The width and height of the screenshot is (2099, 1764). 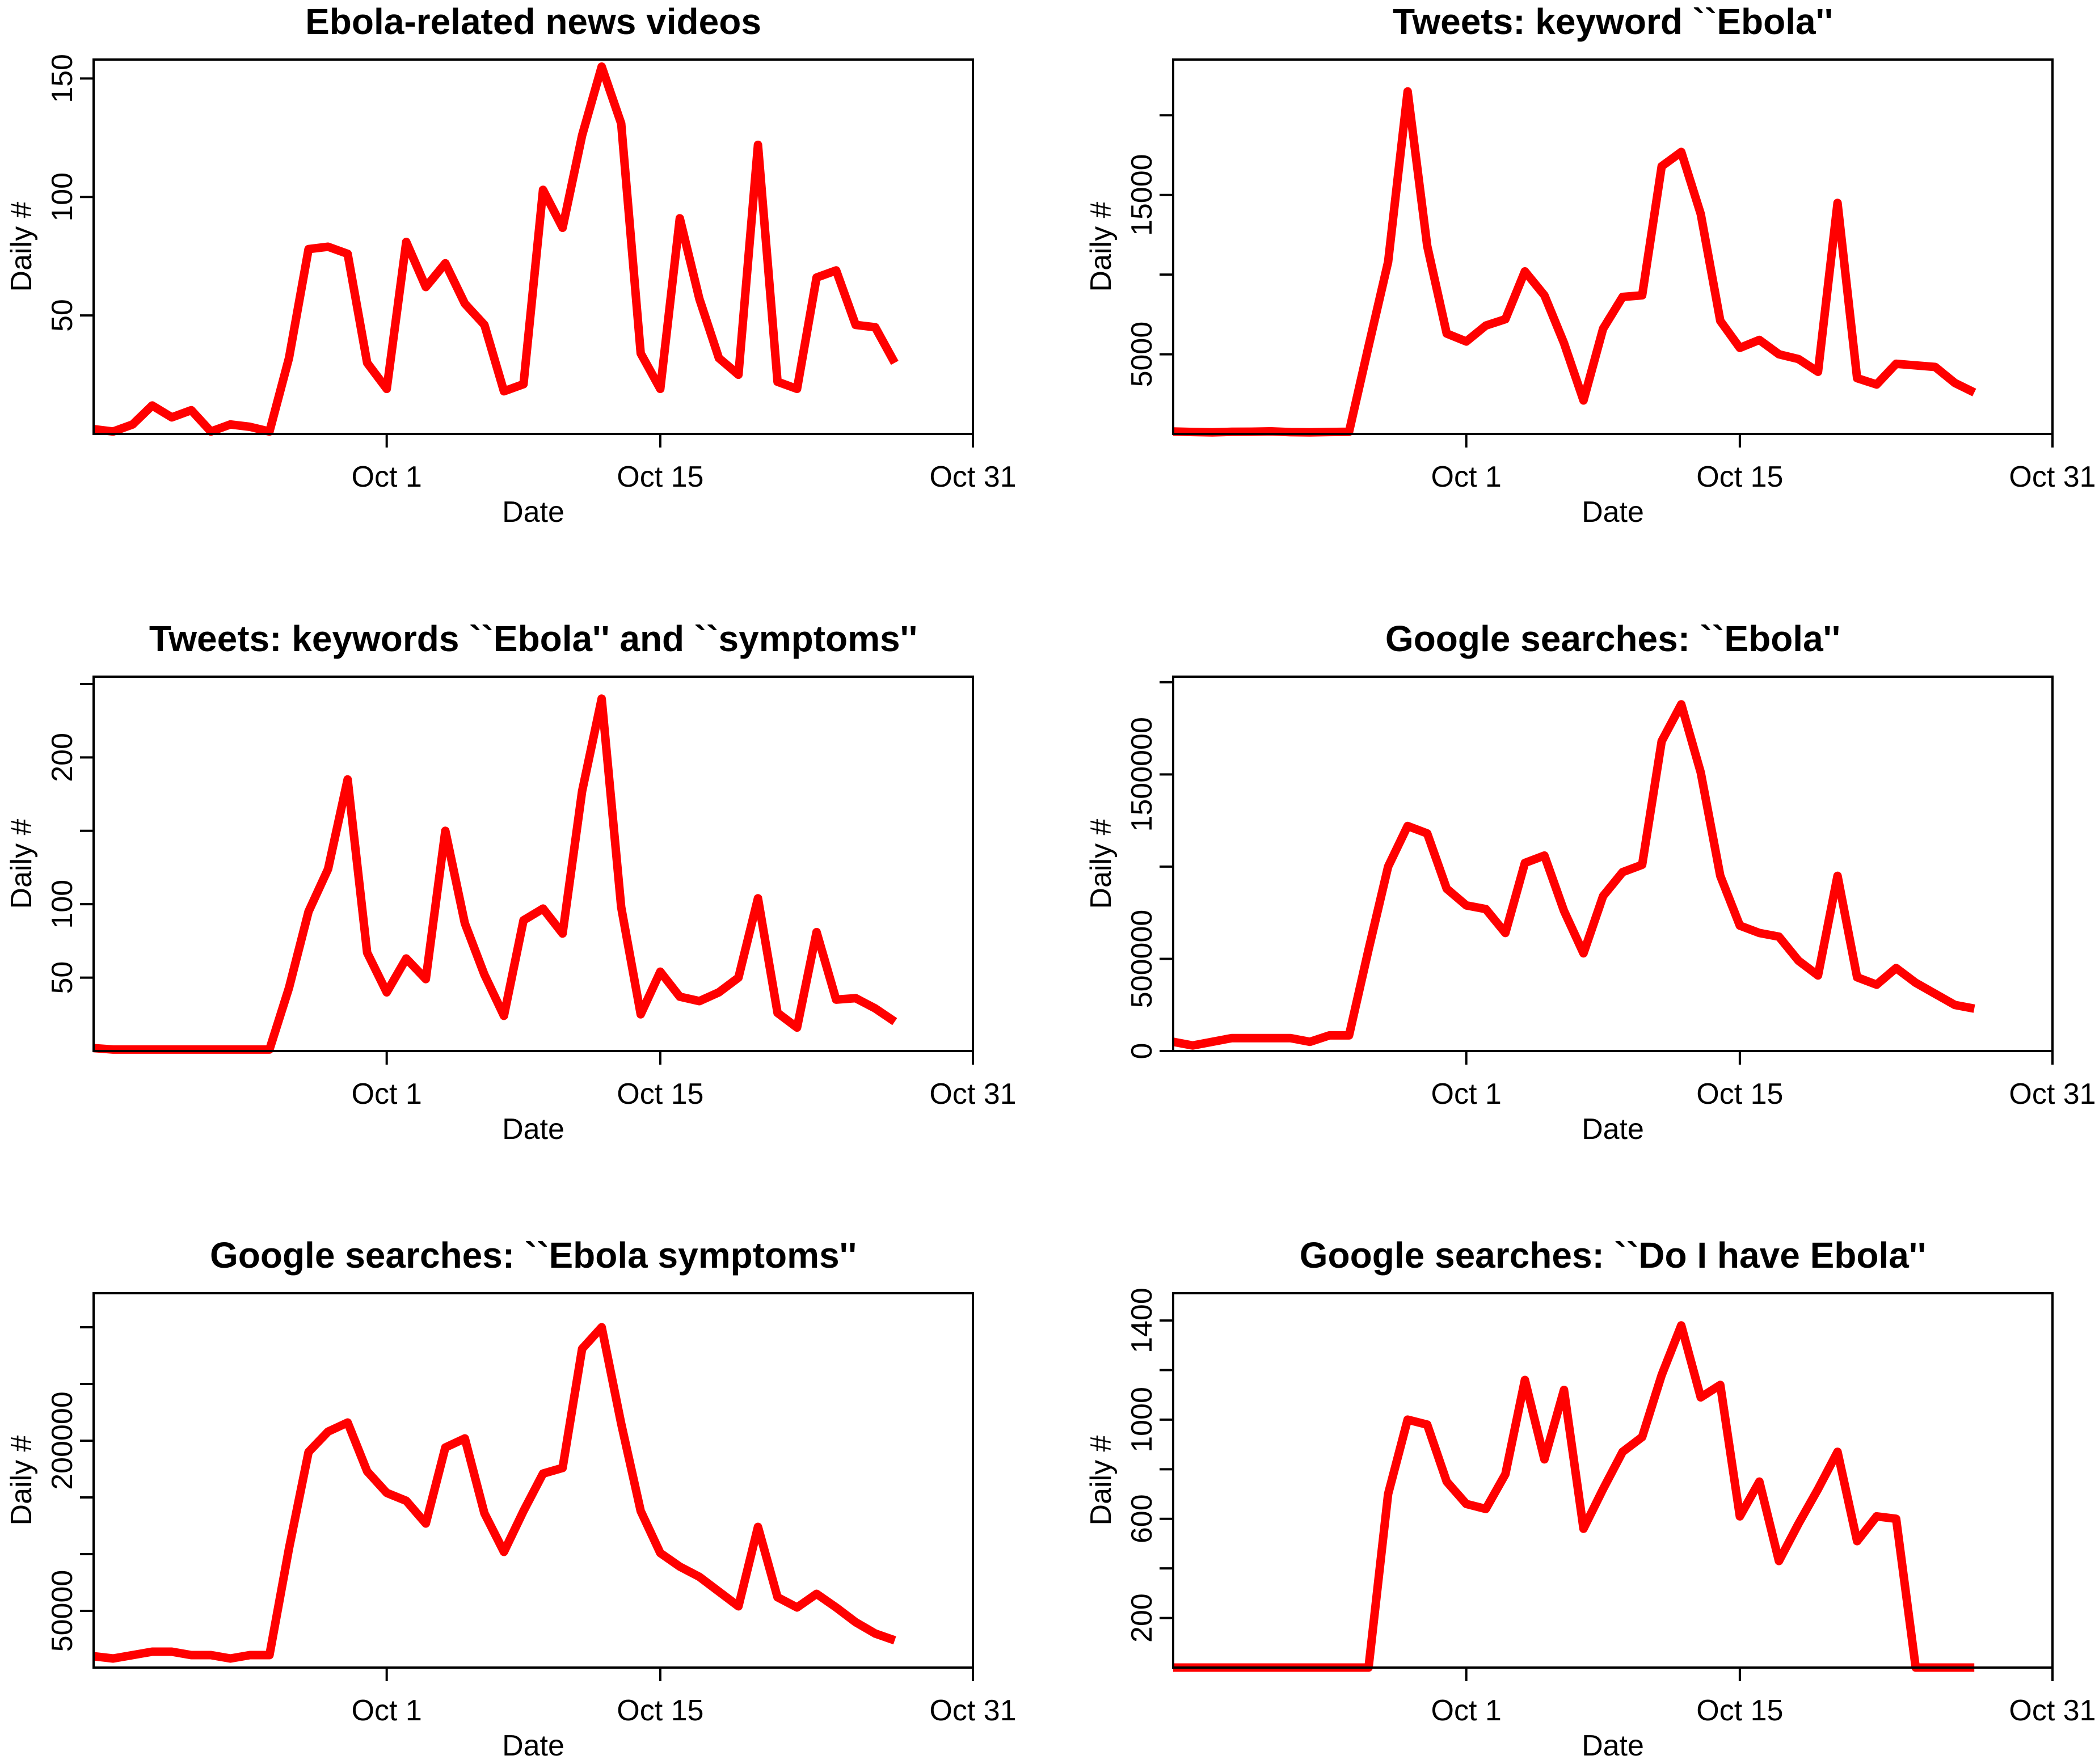 I want to click on y-tick-label: 1500000, so click(x=1142, y=774).